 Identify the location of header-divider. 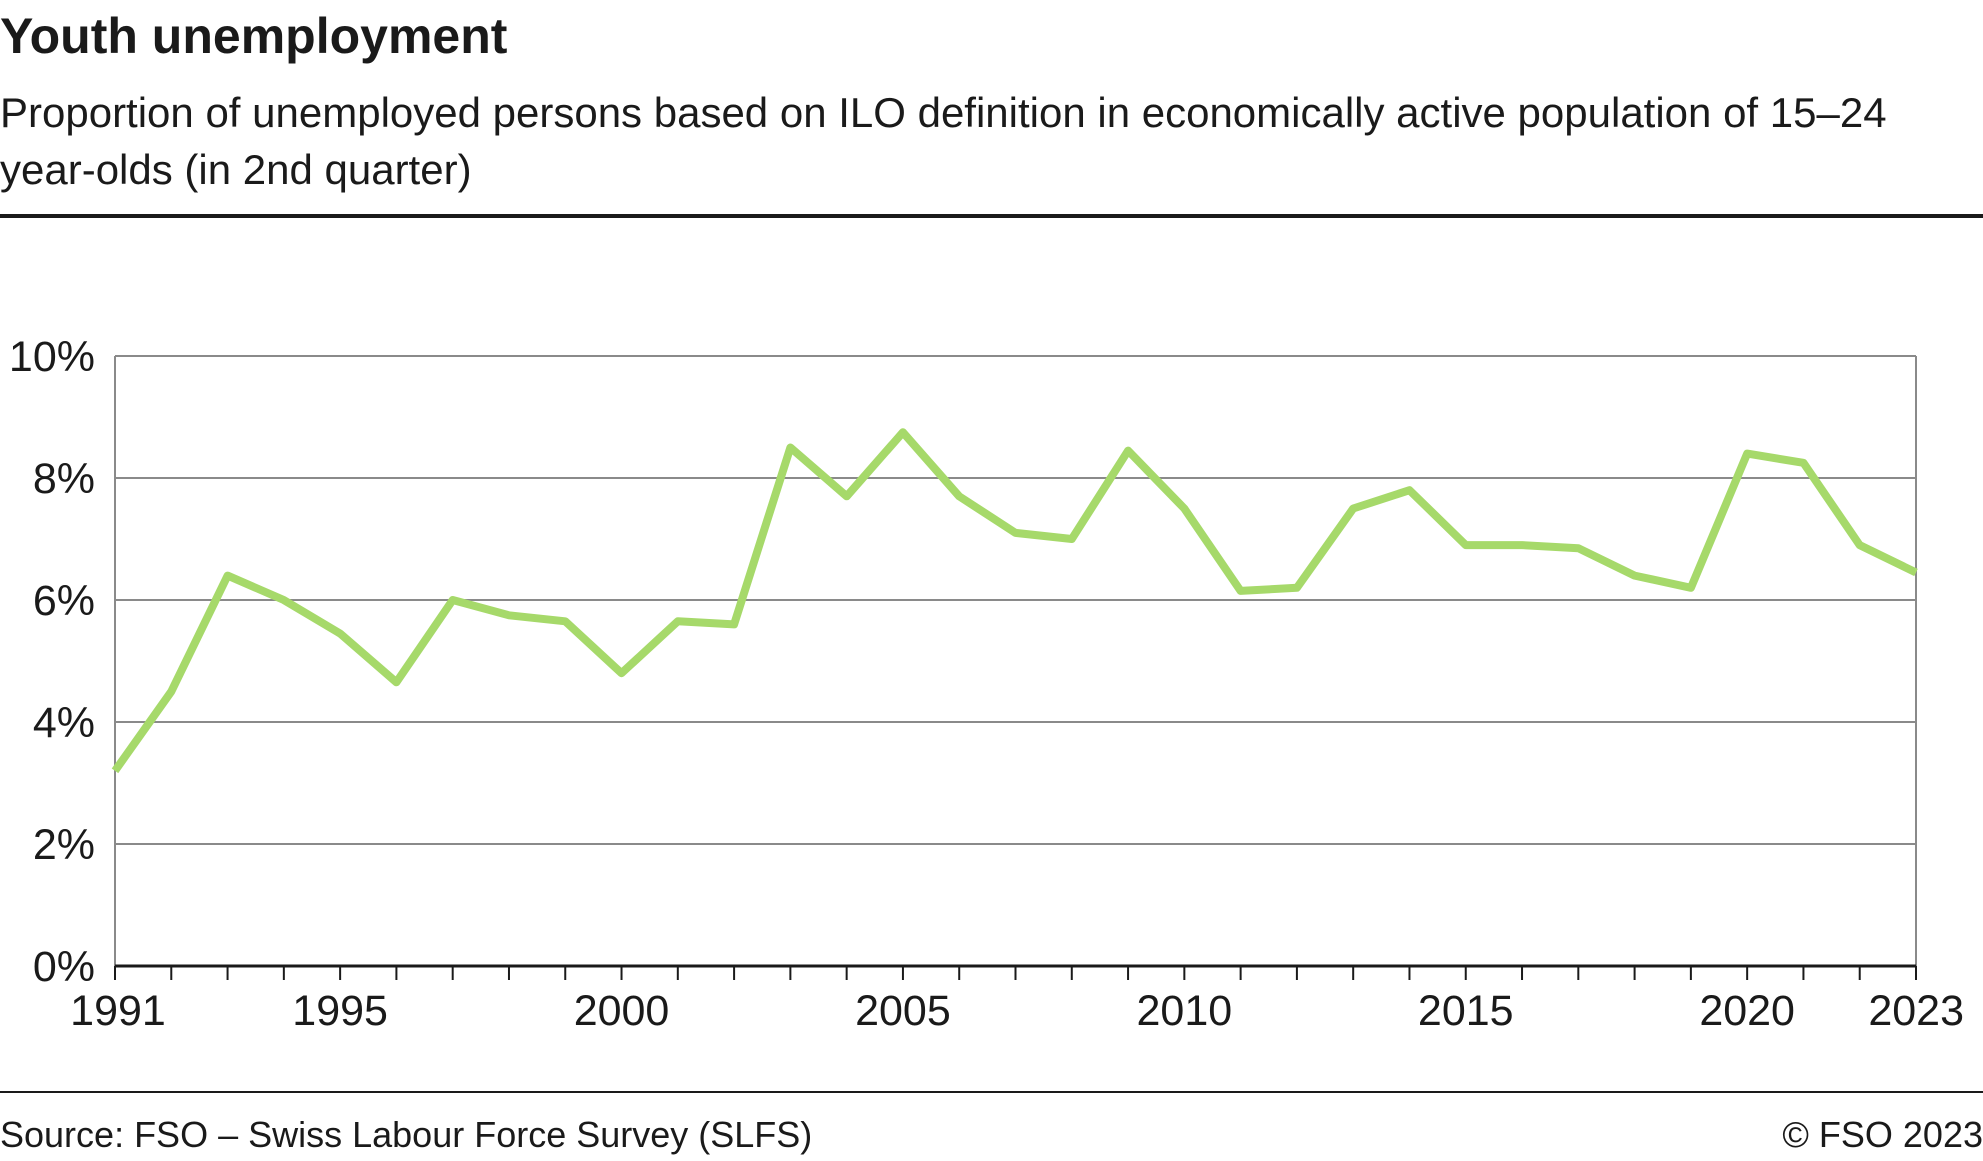
(991, 216).